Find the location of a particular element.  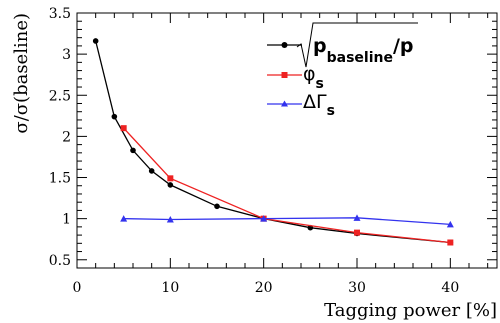

legend-label-sqrt: pbaseline/p is located at coordinates (363, 50).